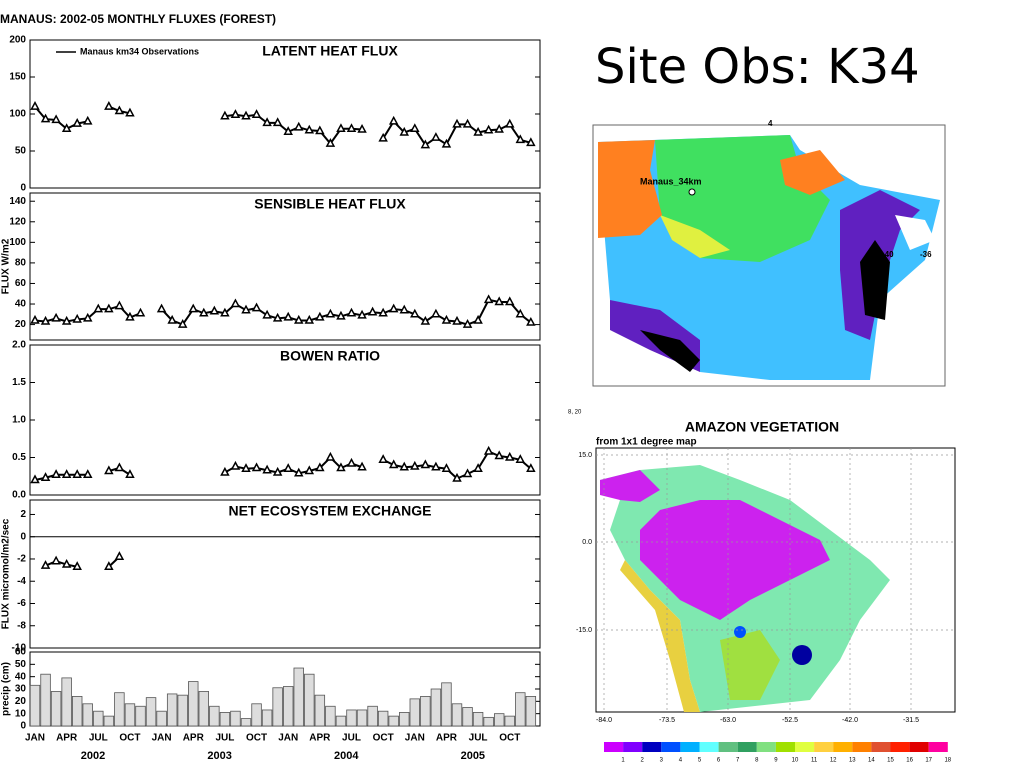  I want to click on lon-label: -31.5, so click(911, 720).